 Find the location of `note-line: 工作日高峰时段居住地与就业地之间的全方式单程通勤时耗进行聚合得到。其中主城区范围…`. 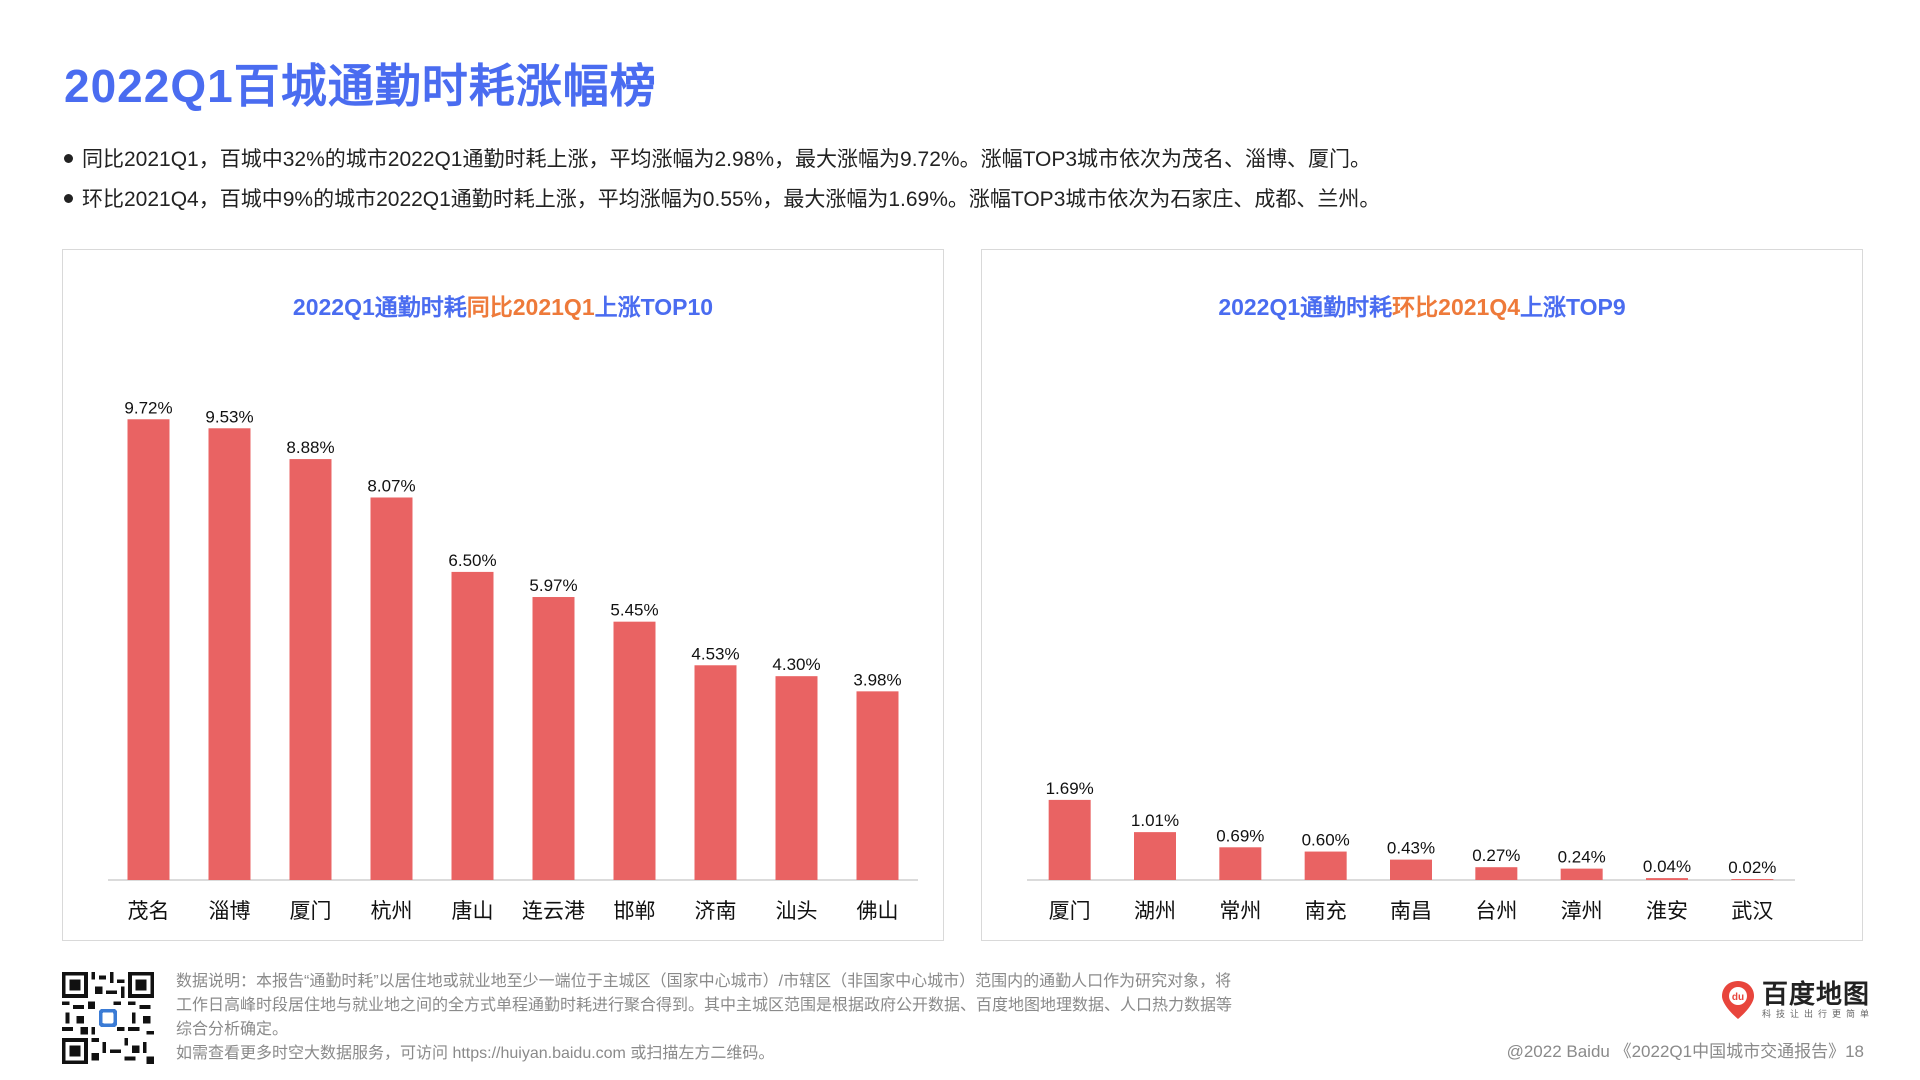

note-line: 工作日高峰时段居住地与就业地之间的全方式单程通勤时耗进行聚合得到。其中主城区范围… is located at coordinates (704, 1005).